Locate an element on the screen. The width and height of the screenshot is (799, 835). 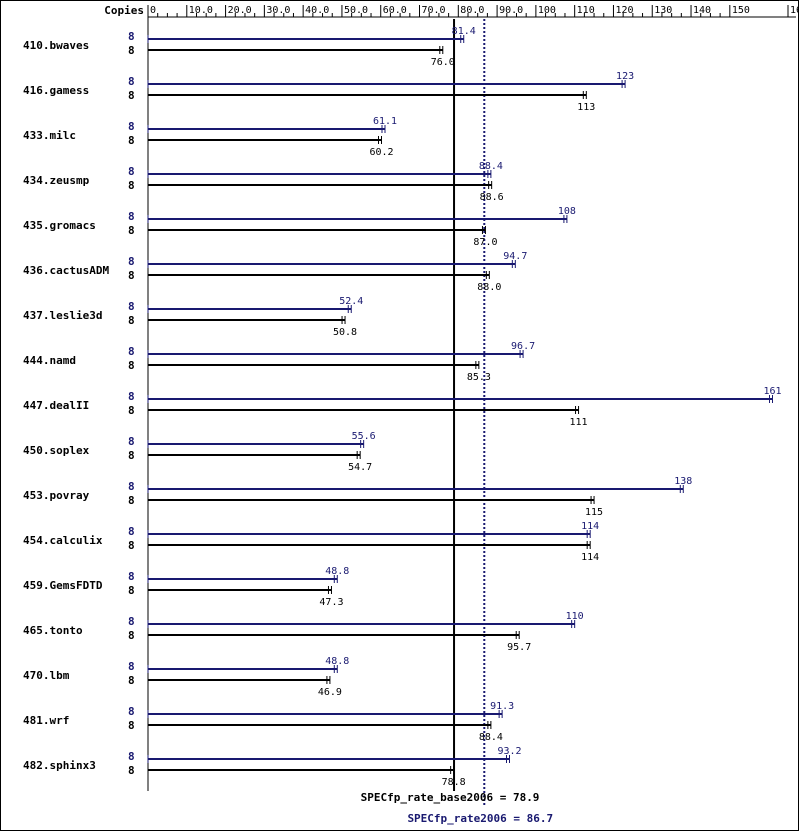
base-value-label: 88.6 is located at coordinates (492, 197).